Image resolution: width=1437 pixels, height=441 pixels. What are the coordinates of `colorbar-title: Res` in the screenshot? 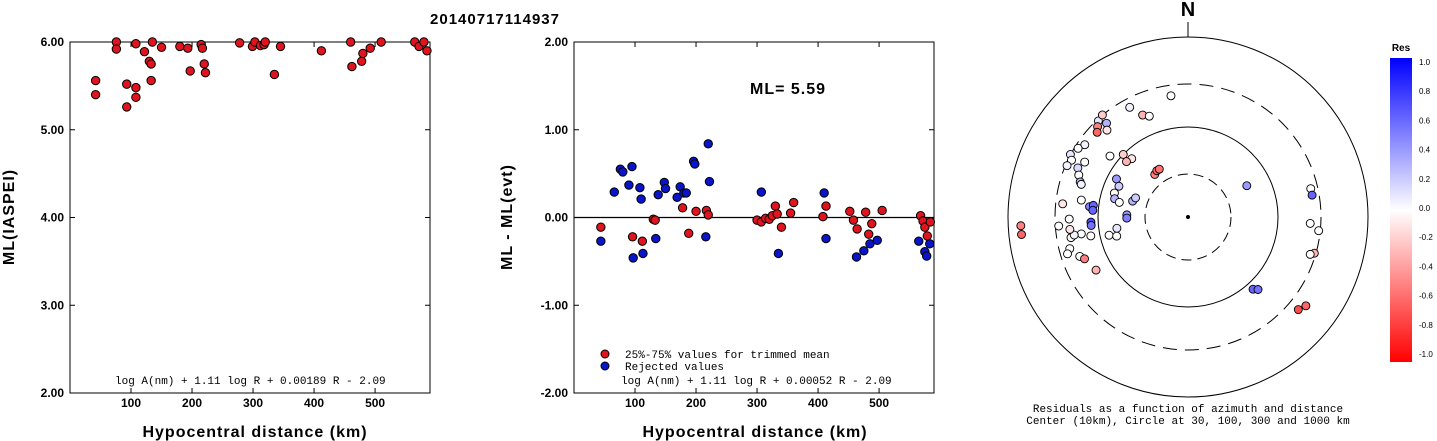 It's located at (1401, 48).